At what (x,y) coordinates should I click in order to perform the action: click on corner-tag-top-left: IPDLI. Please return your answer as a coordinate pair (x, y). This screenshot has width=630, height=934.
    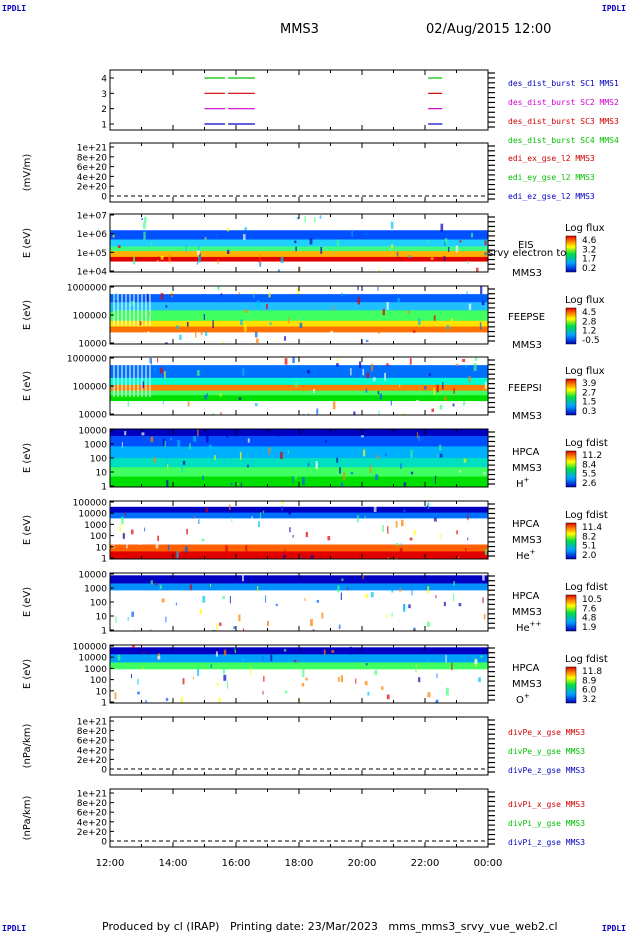
    Looking at the image, I should click on (14, 8).